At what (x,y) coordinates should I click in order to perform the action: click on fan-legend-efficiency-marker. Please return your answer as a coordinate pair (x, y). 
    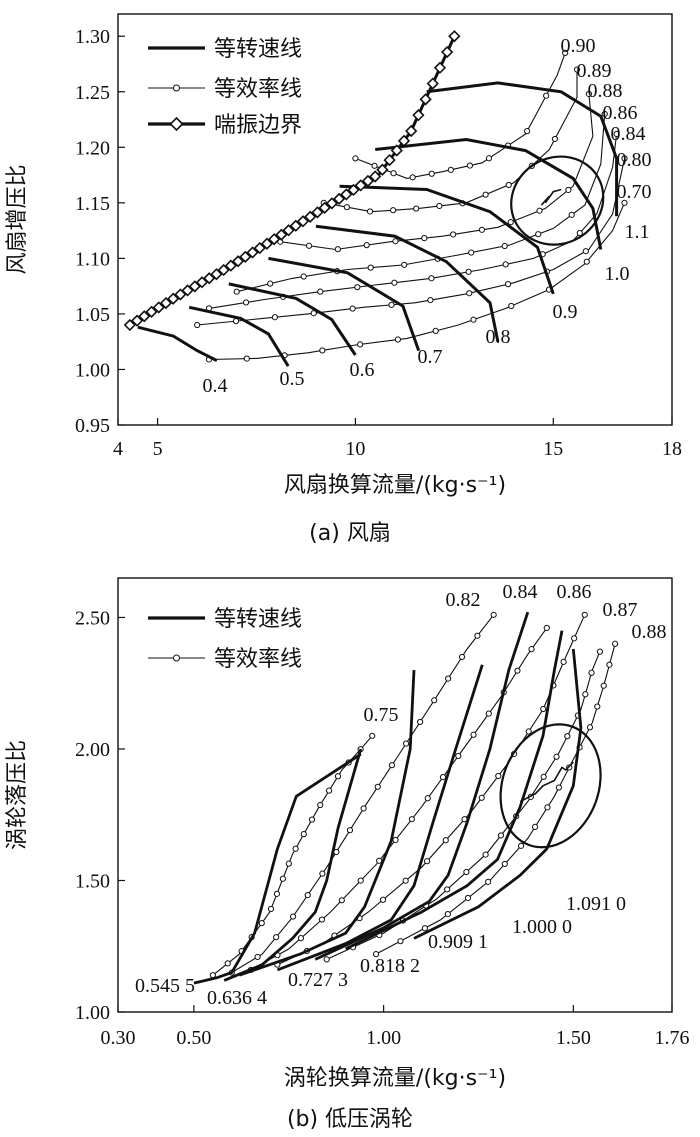
    Looking at the image, I should click on (176, 88).